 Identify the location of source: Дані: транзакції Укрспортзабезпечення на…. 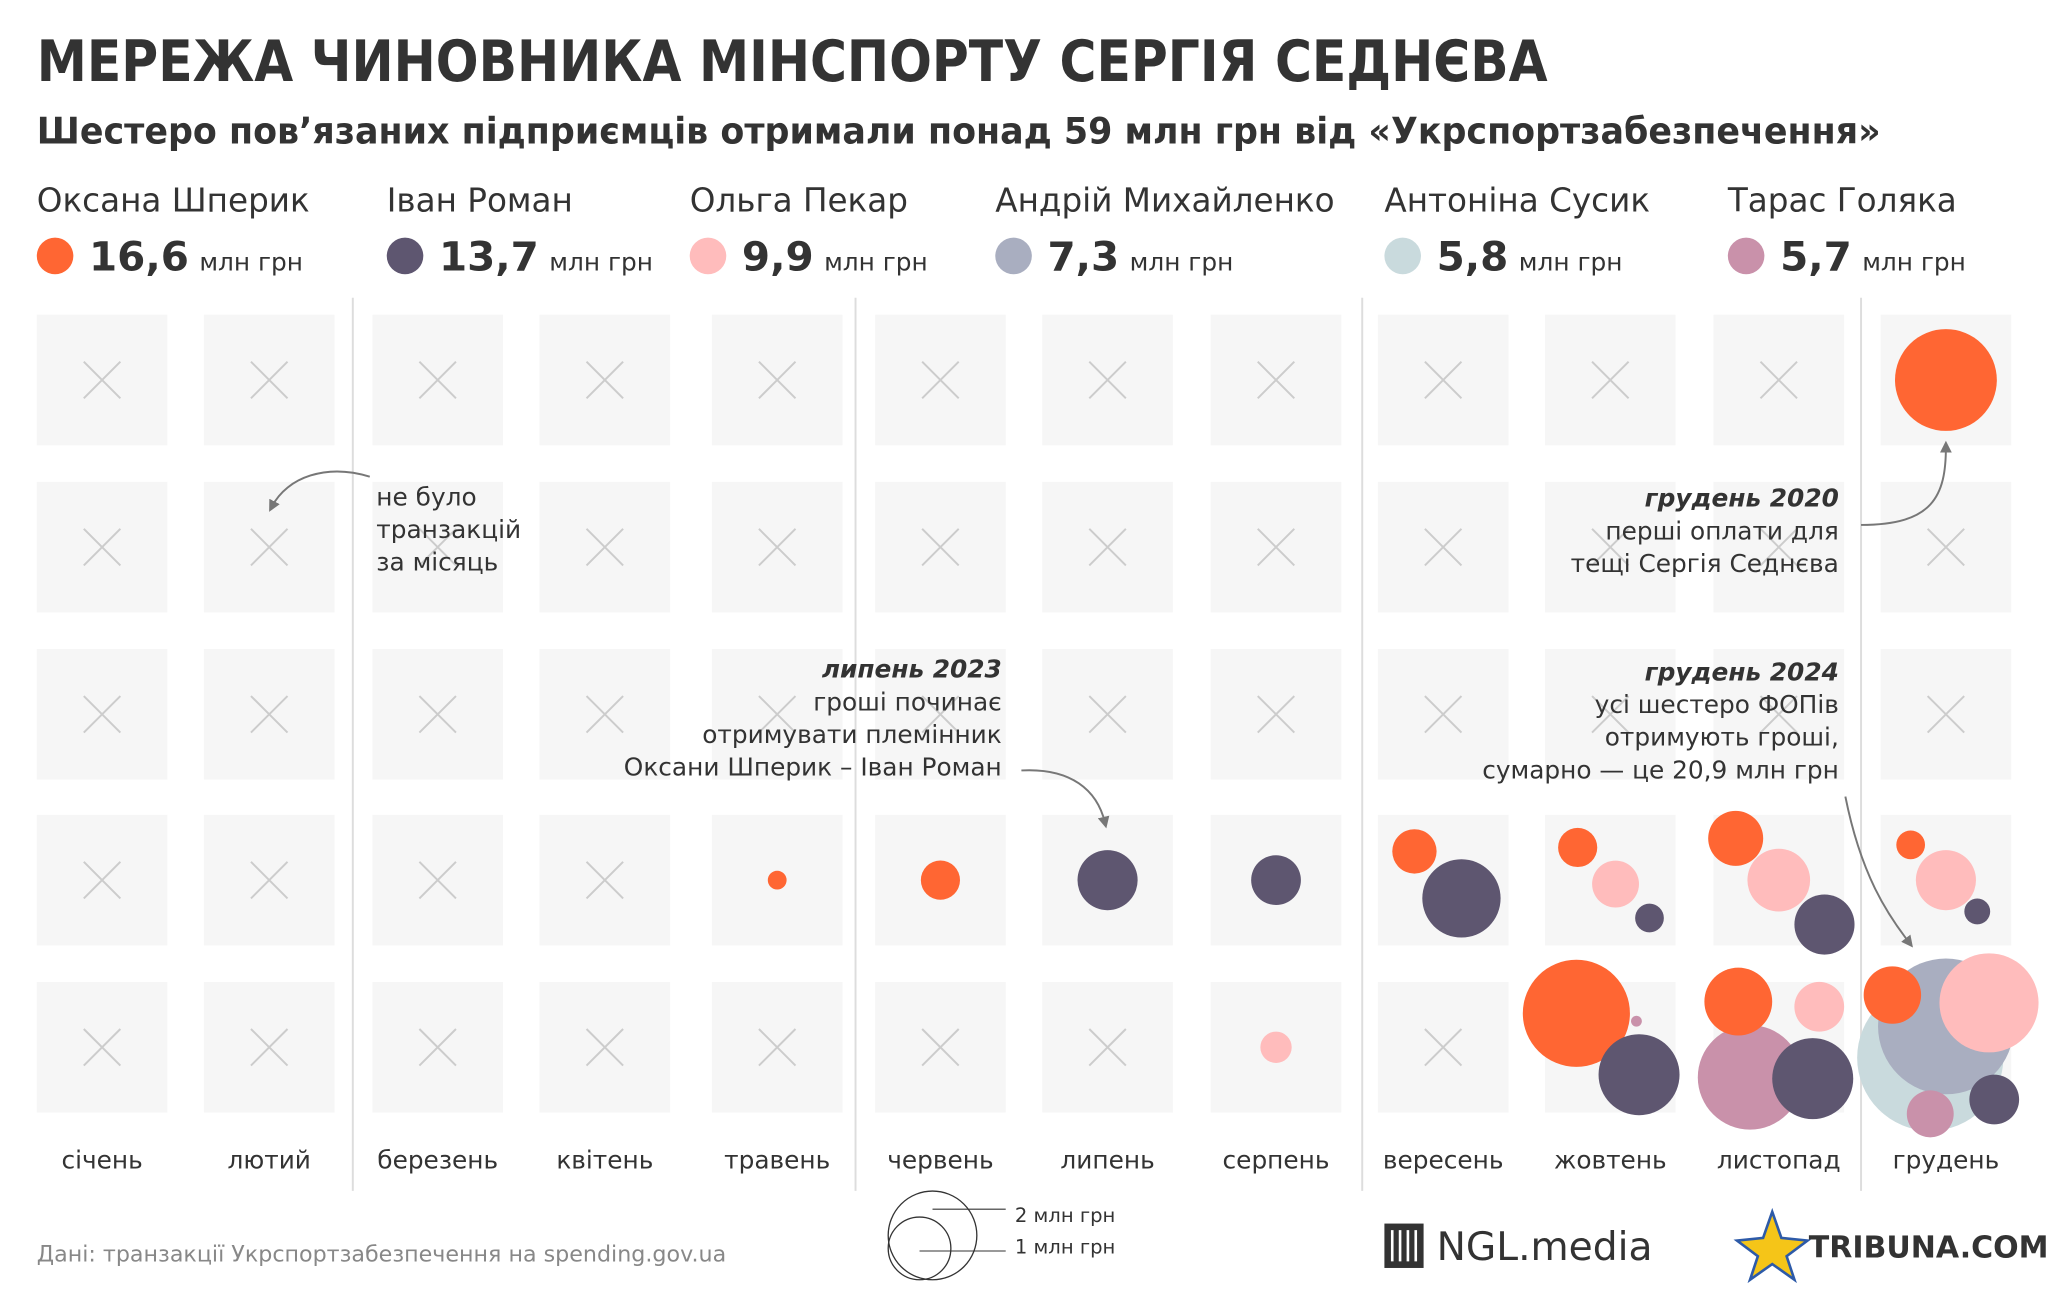
(381, 1254).